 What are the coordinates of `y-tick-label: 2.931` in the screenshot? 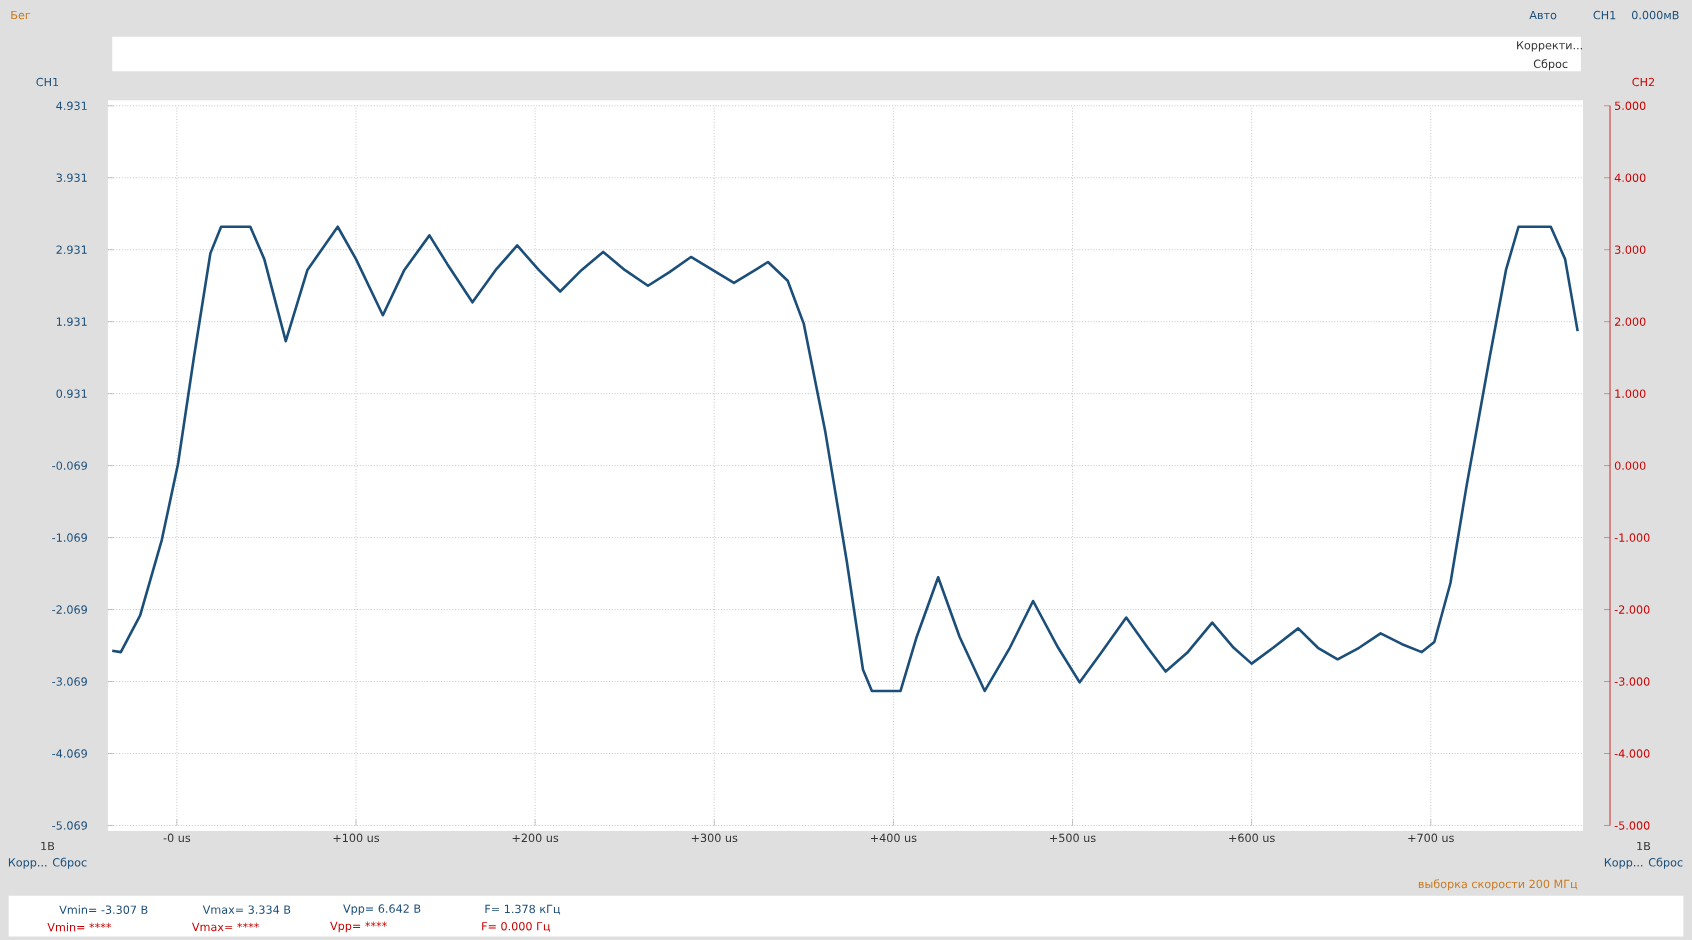 It's located at (71, 249).